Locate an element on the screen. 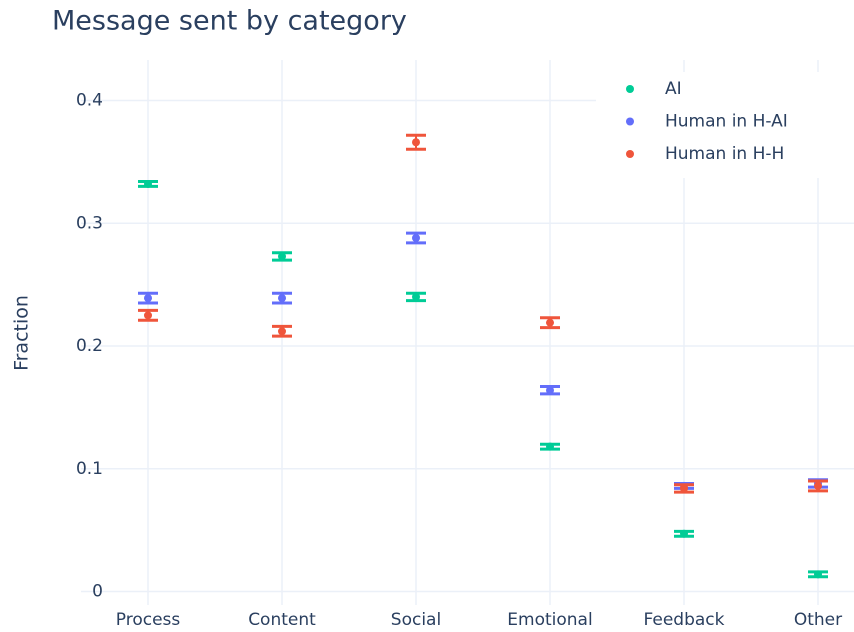  chart-title: Message sent by category is located at coordinates (229, 21).